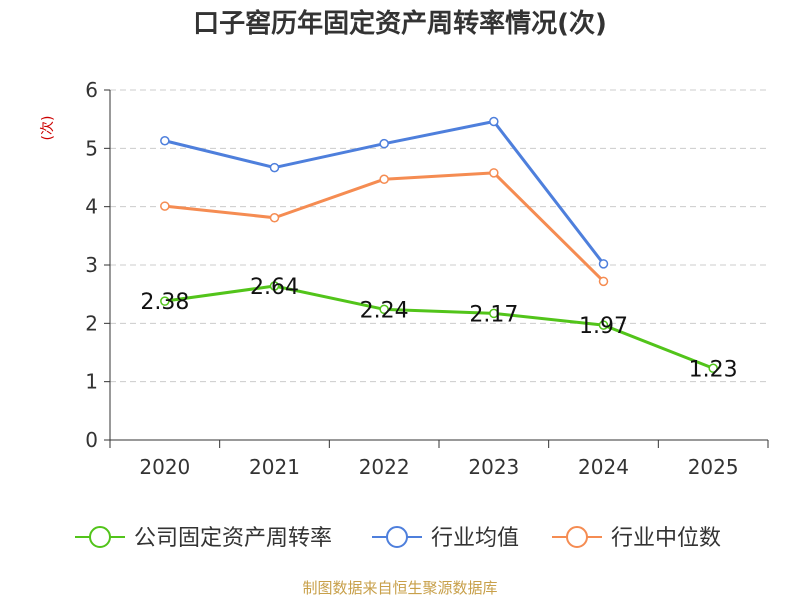 This screenshot has width=800, height=600. Describe the element at coordinates (400, 588) in the screenshot. I see `data-source-note: 制图数据来自恒生聚源数据库` at that location.